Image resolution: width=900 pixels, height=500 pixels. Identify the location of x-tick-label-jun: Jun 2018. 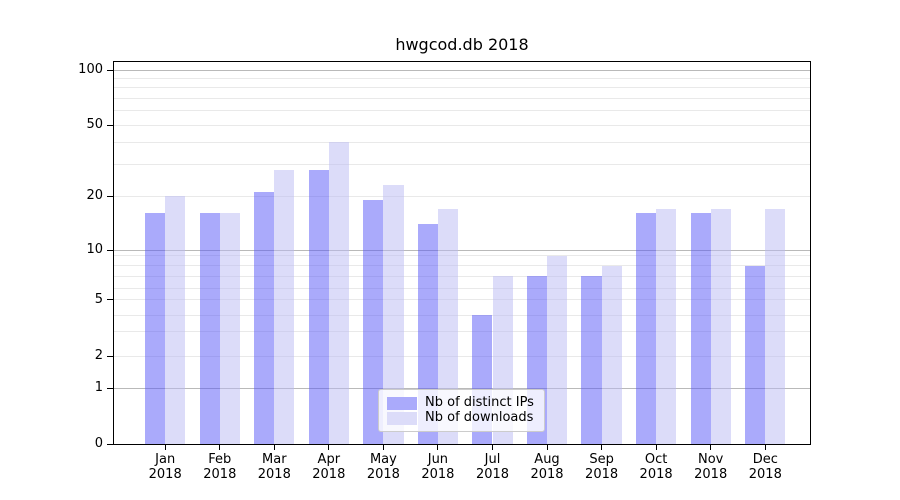
(438, 467).